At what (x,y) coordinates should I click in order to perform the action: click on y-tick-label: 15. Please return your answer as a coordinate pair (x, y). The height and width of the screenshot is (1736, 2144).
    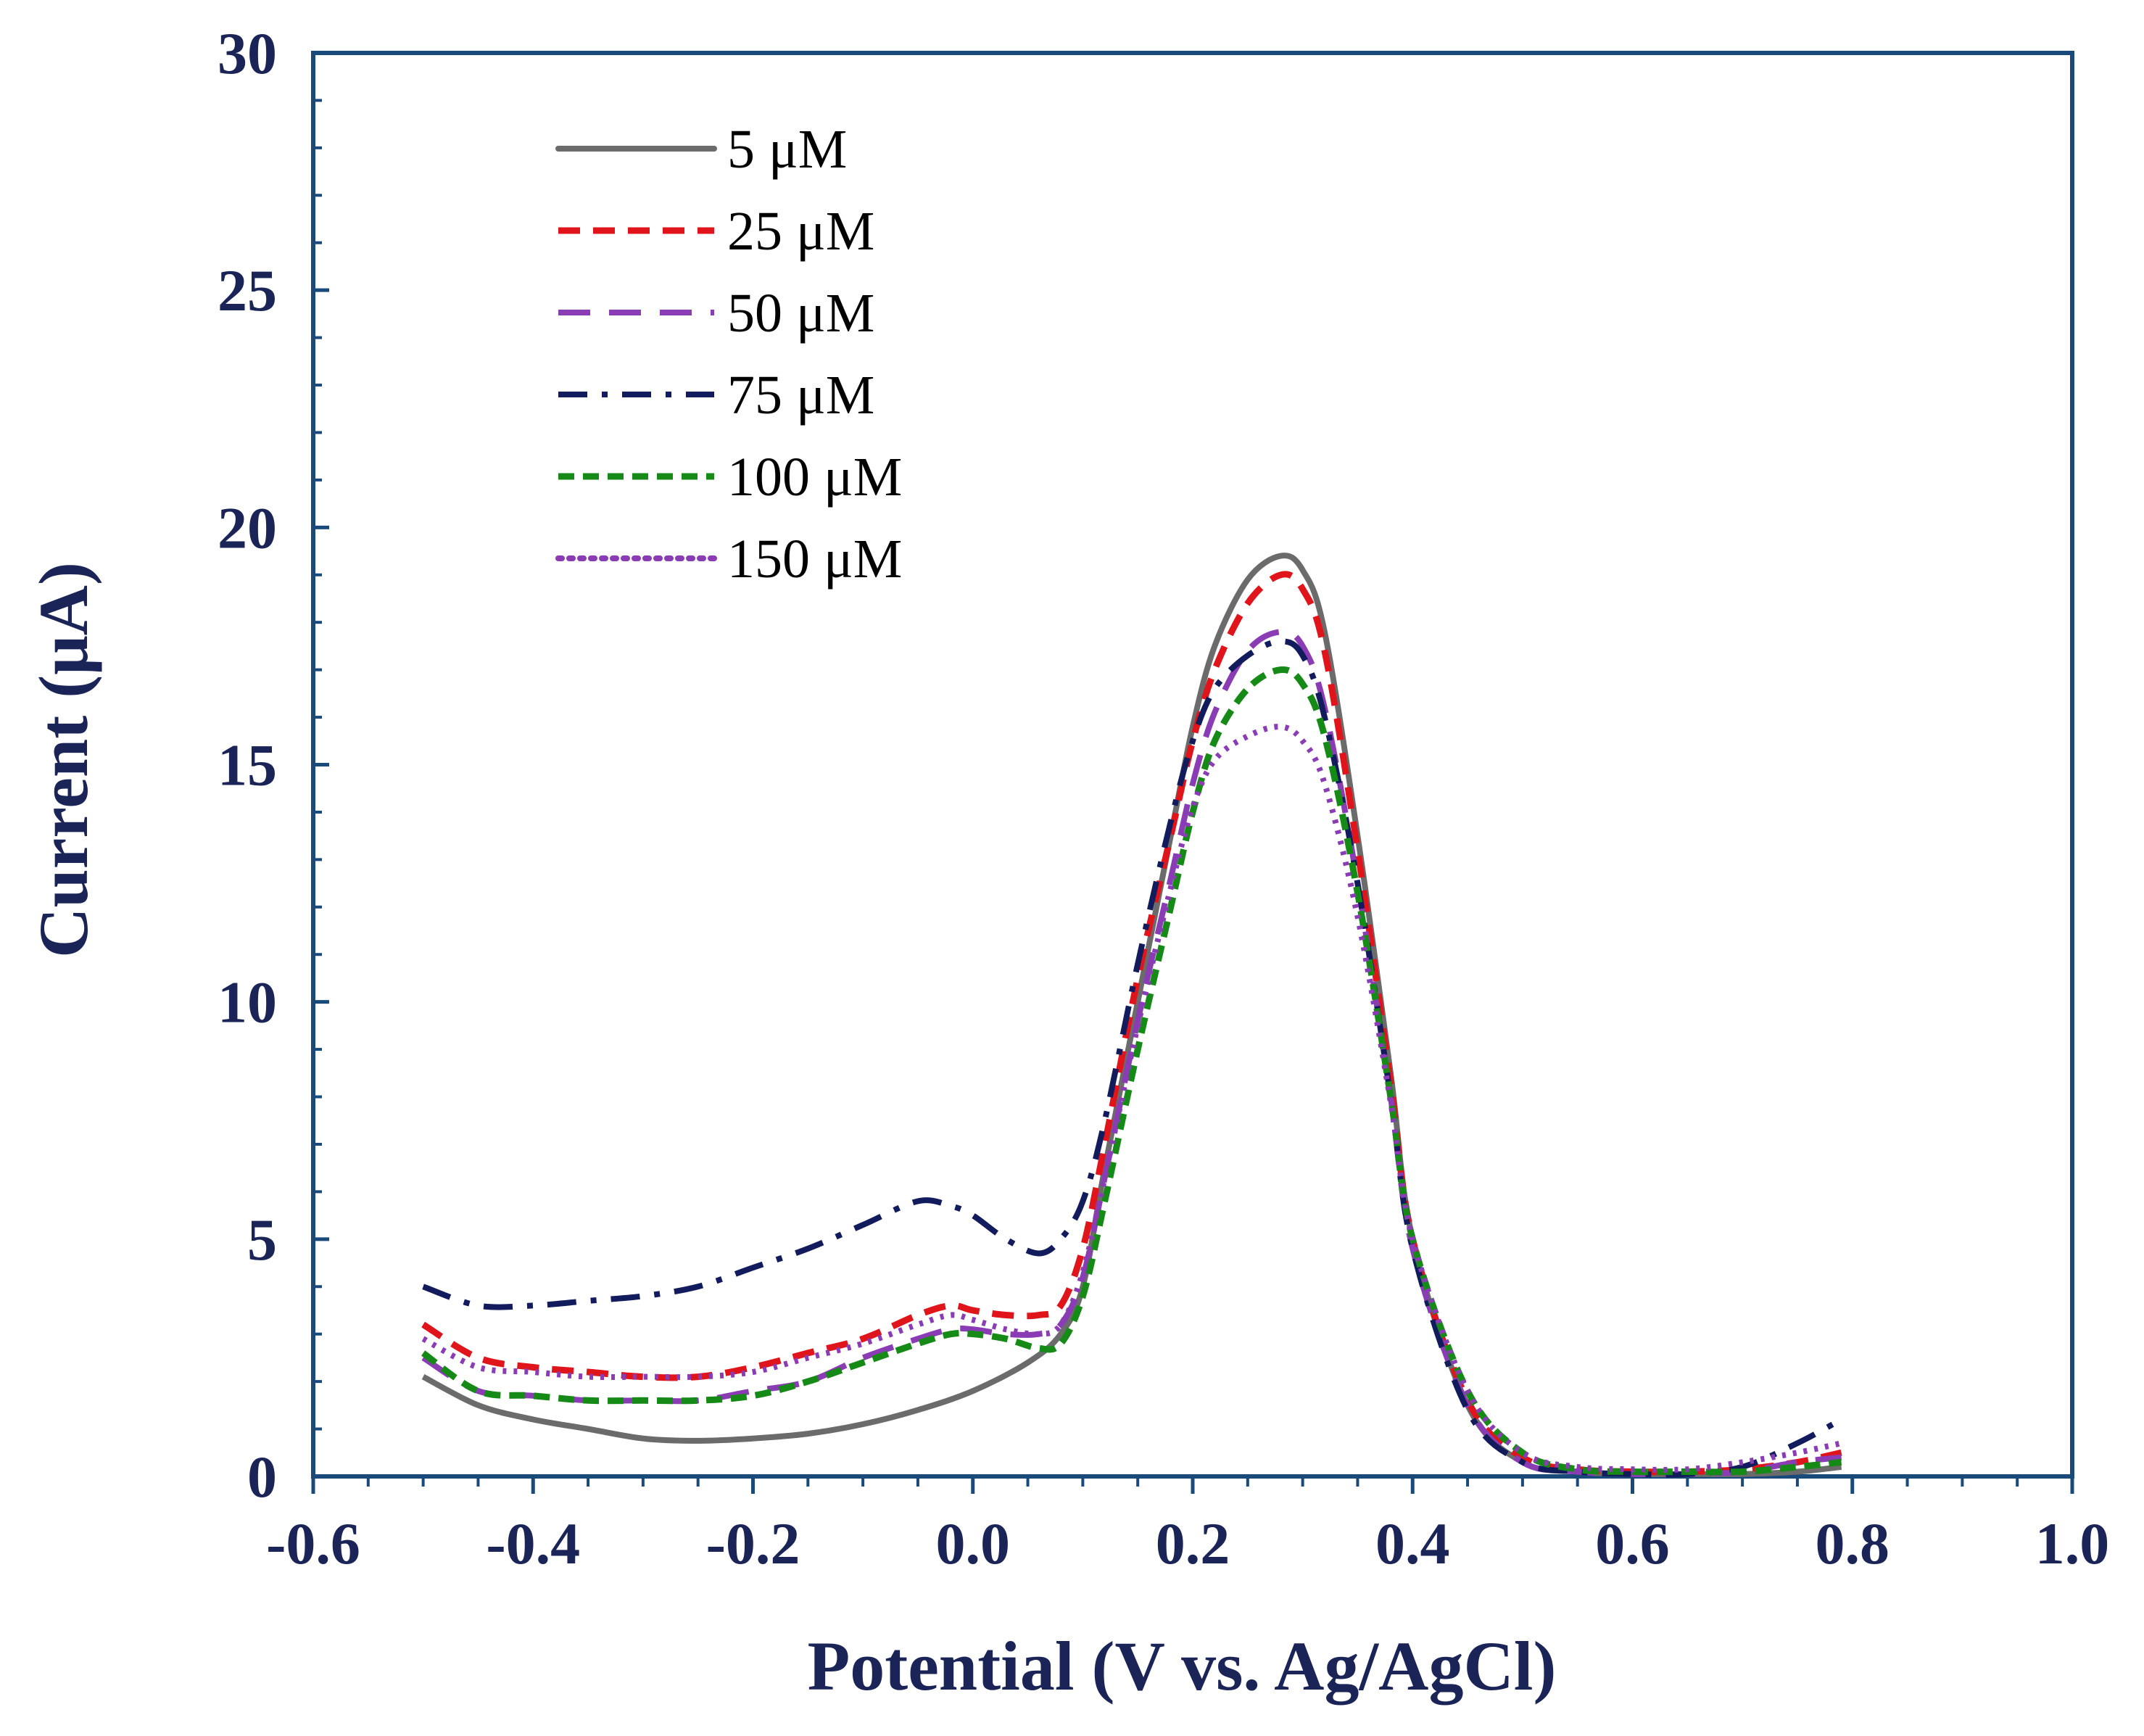
    Looking at the image, I should click on (247, 765).